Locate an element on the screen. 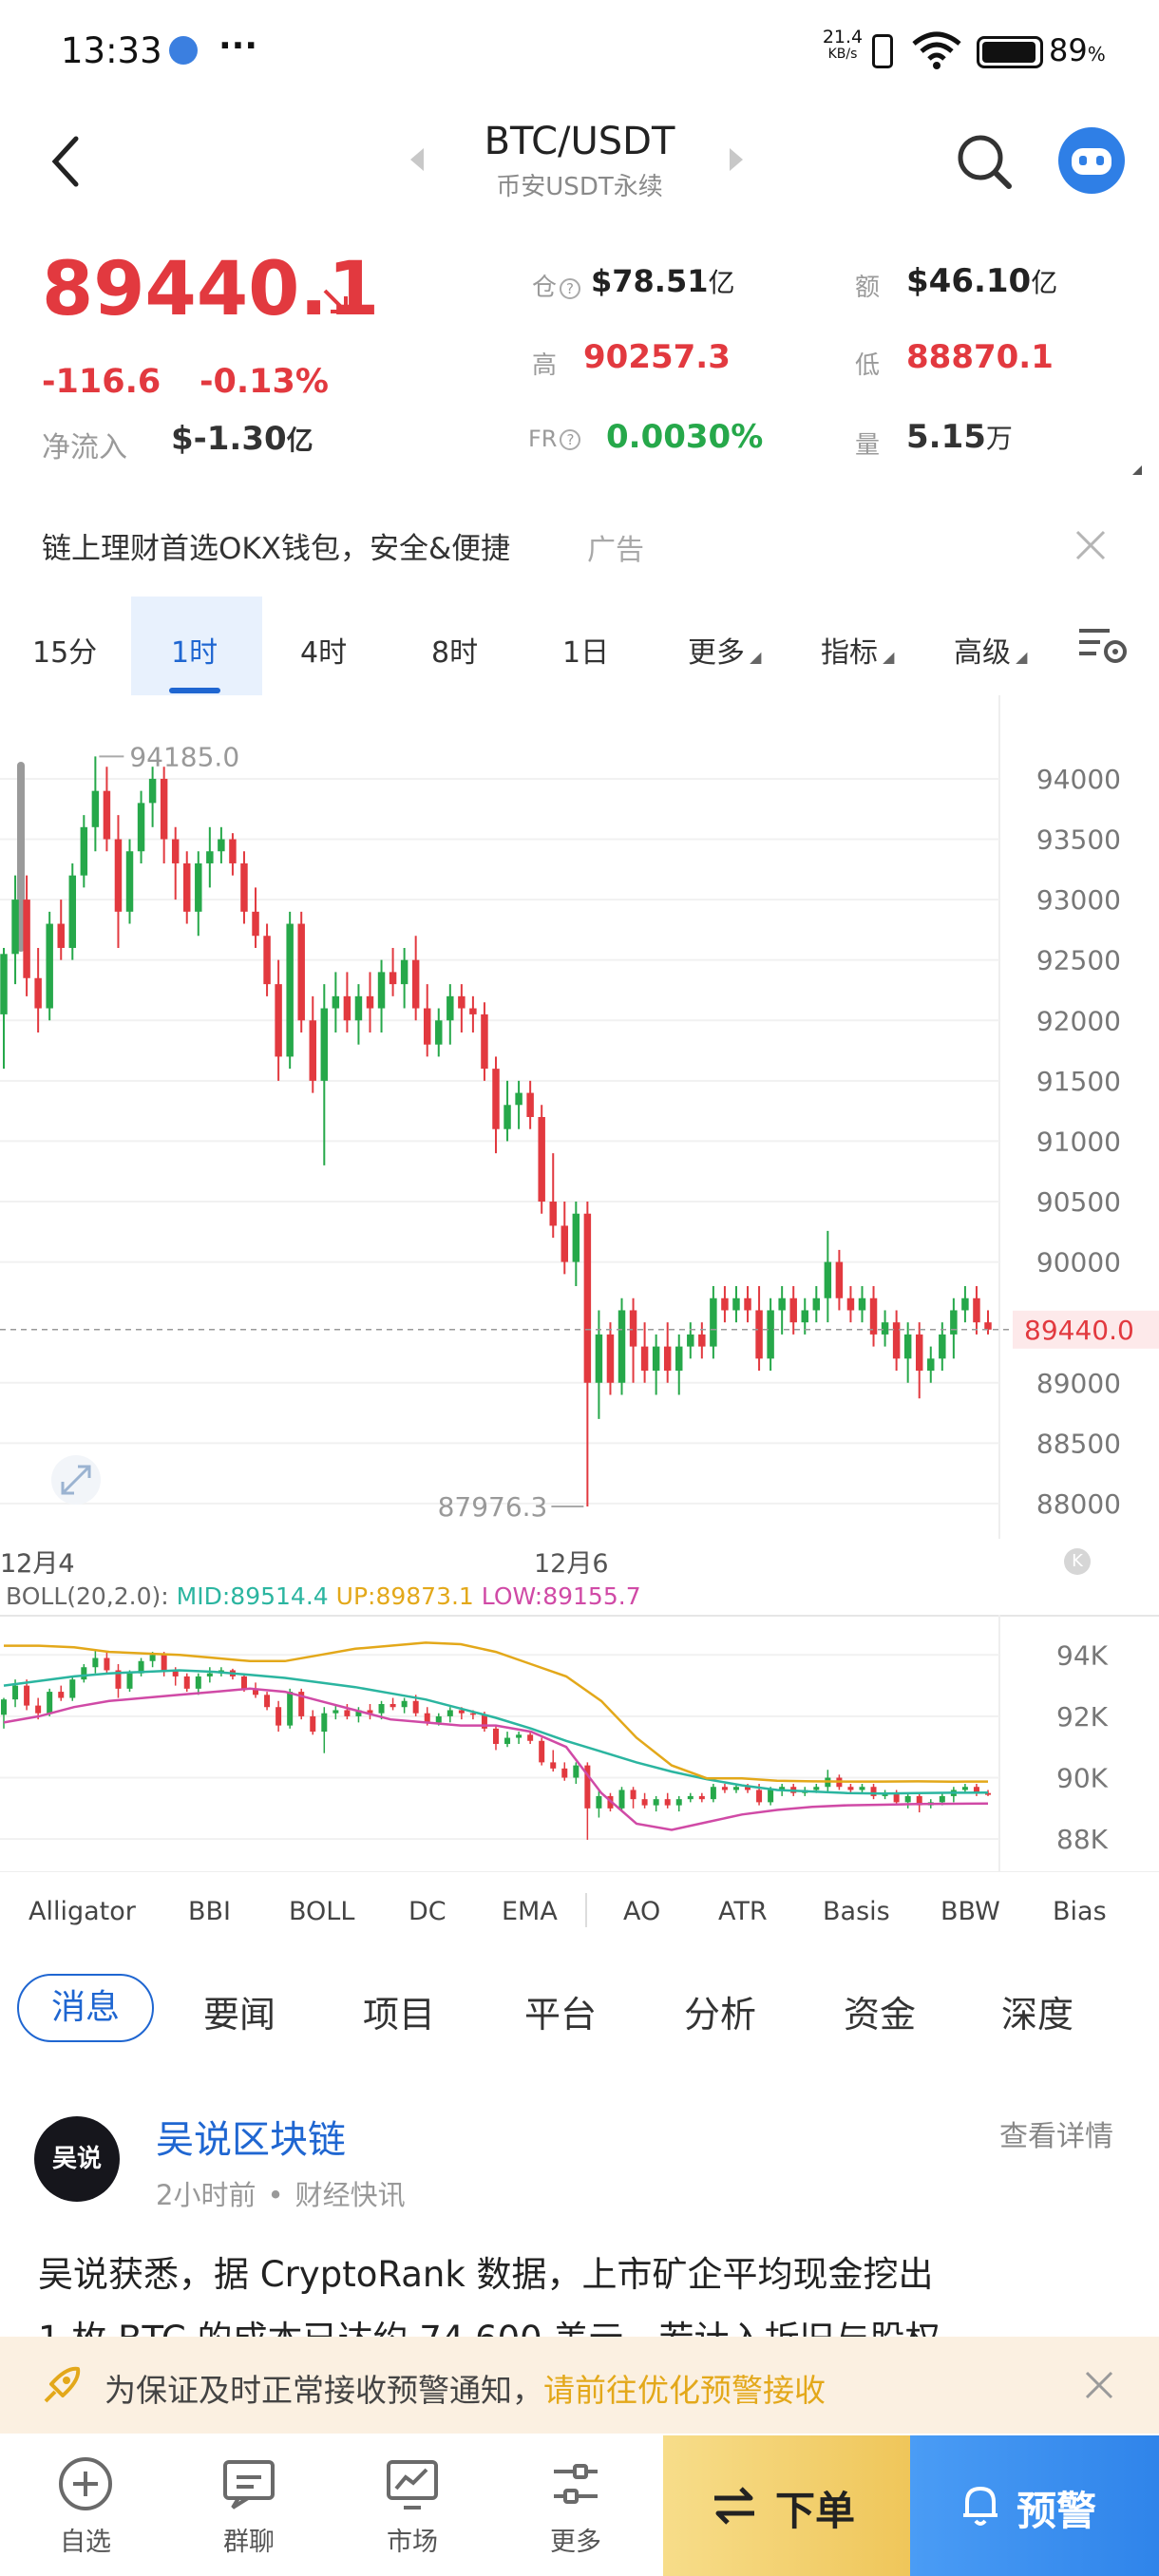 The height and width of the screenshot is (2576, 1159). news-tab-depth: 深度 is located at coordinates (1037, 2015).